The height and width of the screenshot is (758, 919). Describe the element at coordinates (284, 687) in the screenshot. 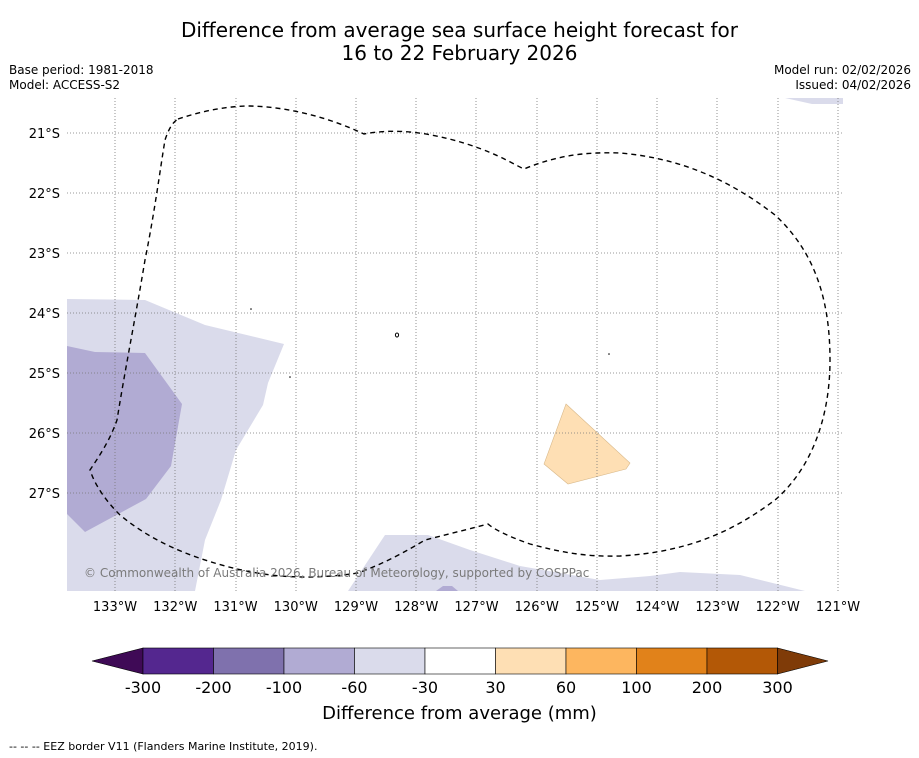

I see `colorbar-tick-label: -100` at that location.